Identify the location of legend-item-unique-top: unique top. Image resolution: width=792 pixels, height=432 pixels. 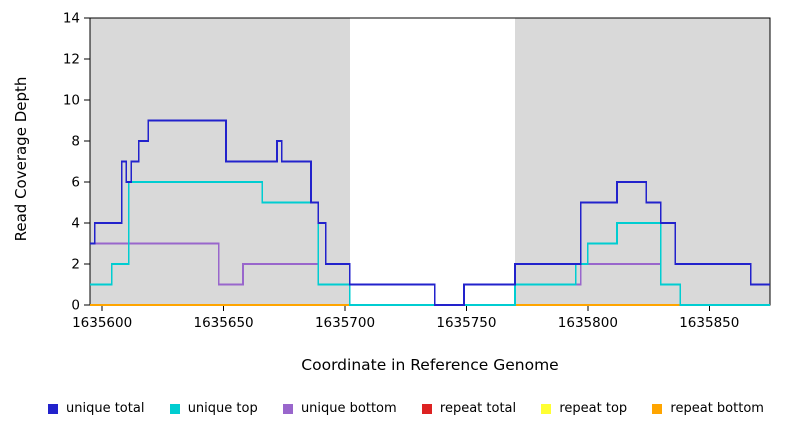
(213, 408).